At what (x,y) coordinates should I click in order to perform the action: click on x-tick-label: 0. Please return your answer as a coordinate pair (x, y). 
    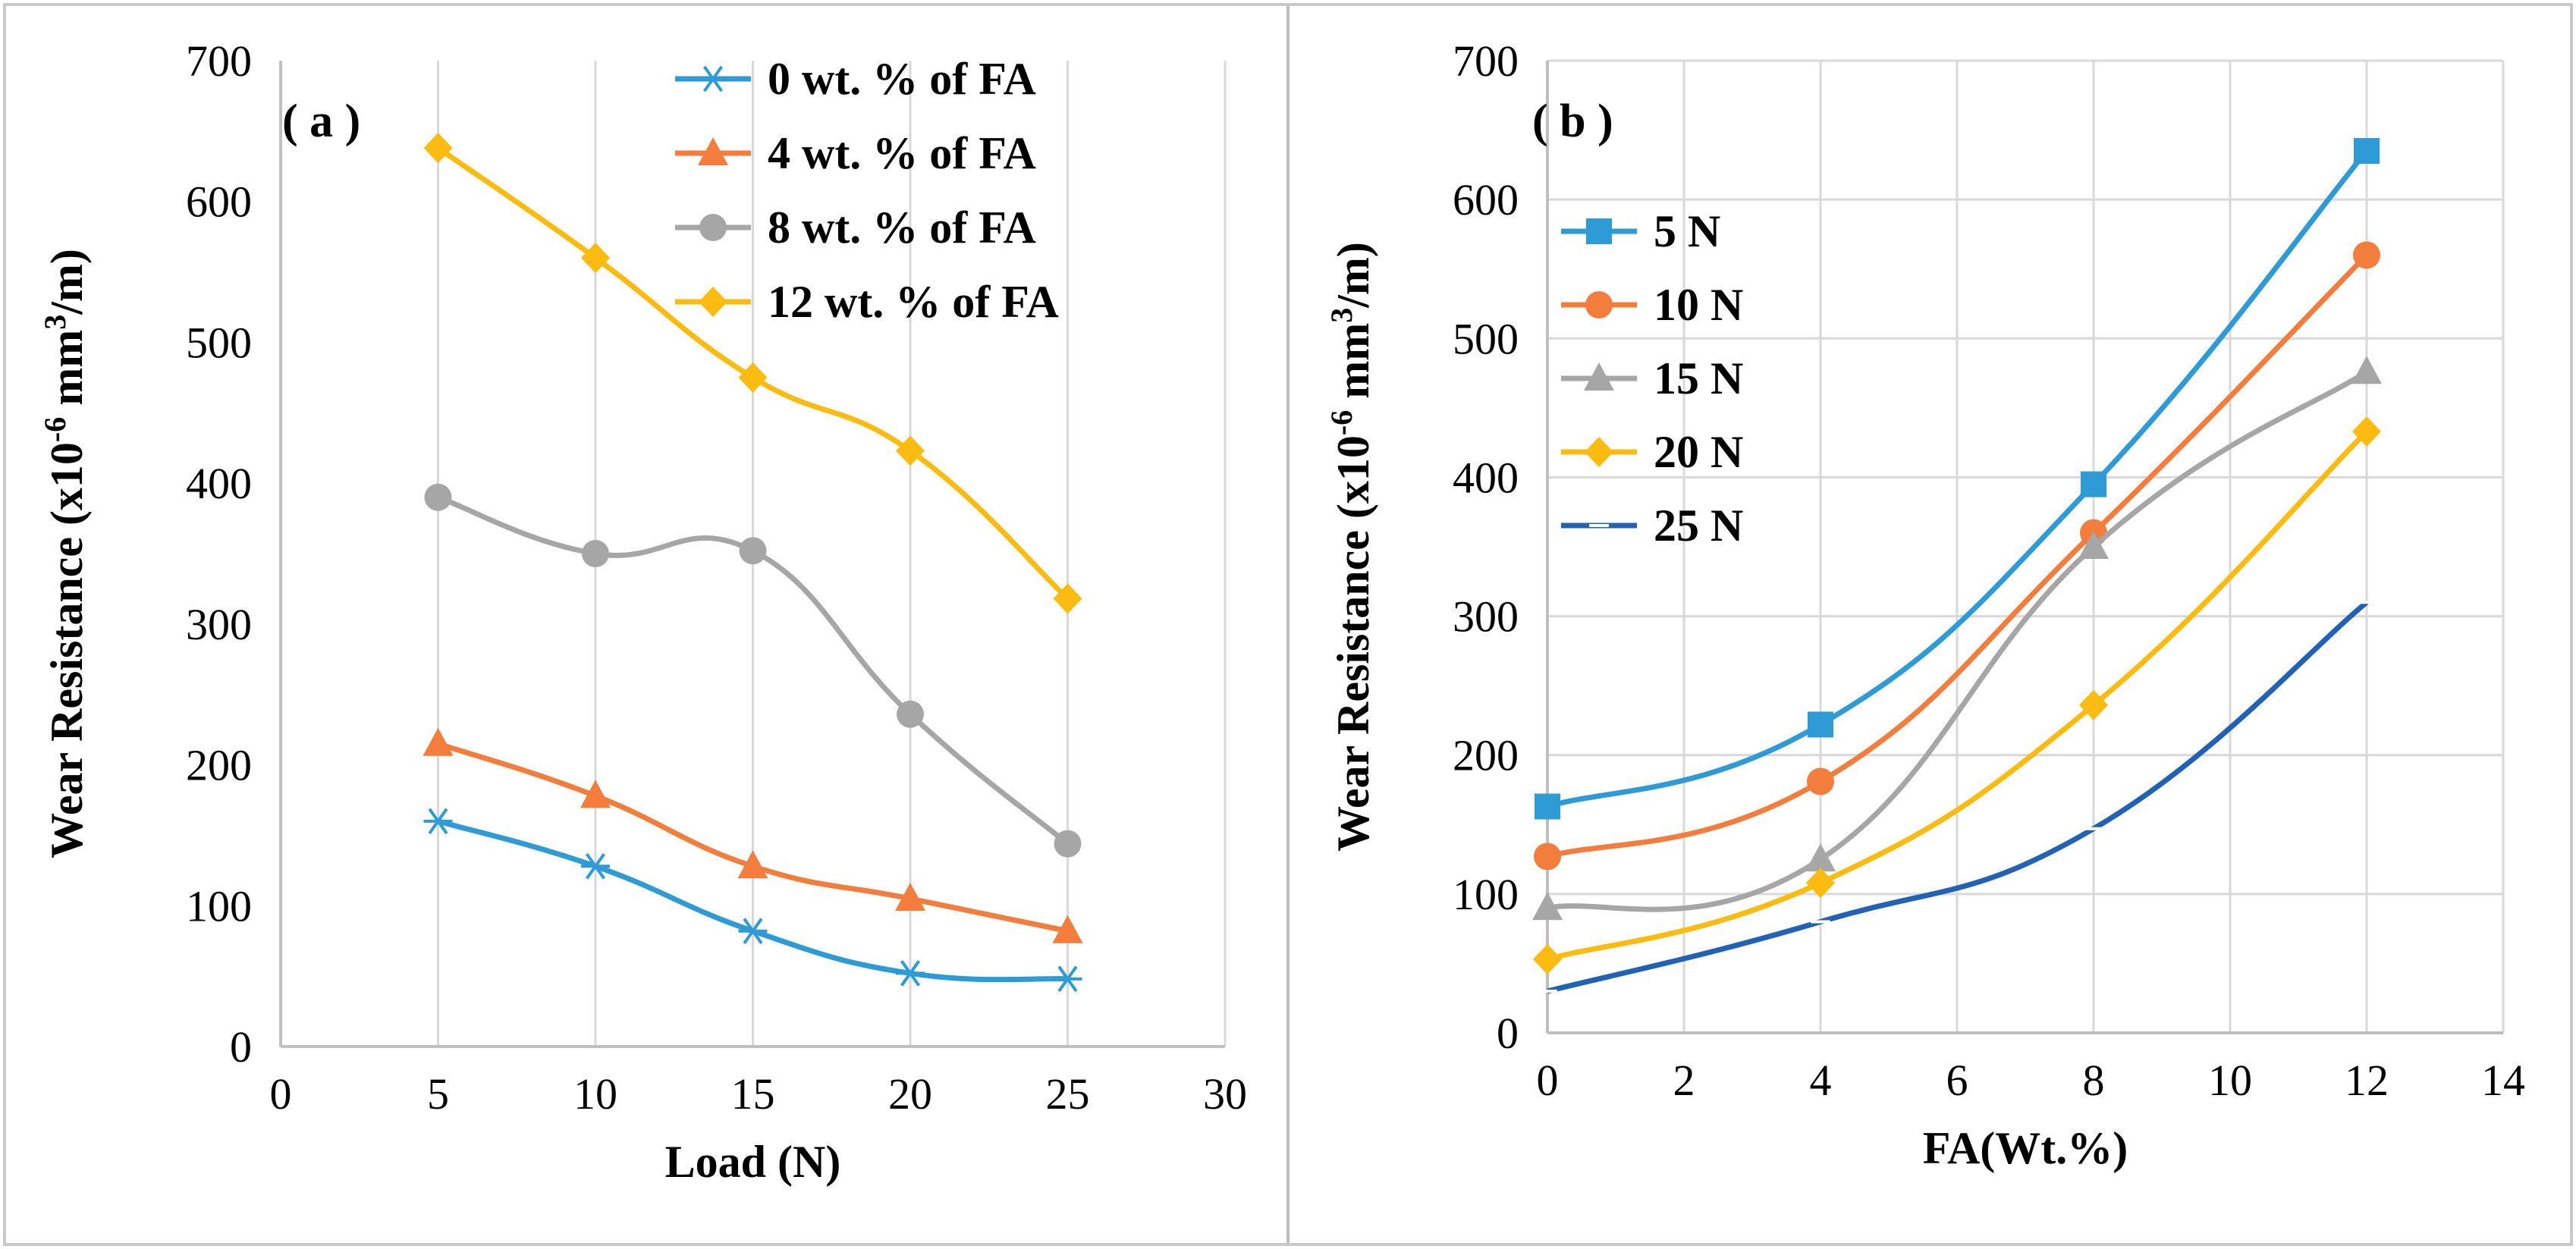
    Looking at the image, I should click on (281, 1094).